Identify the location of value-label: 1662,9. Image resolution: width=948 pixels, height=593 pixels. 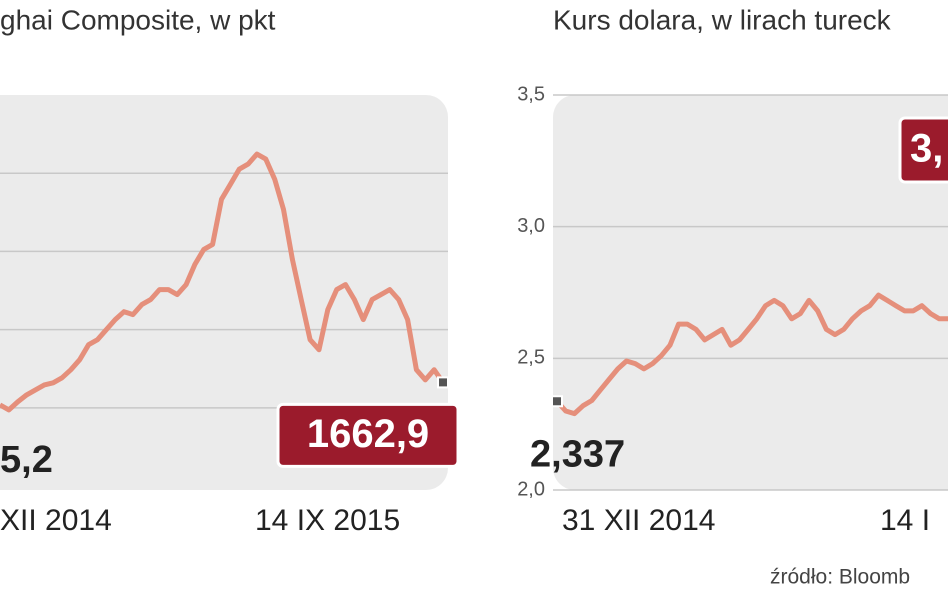
(368, 434).